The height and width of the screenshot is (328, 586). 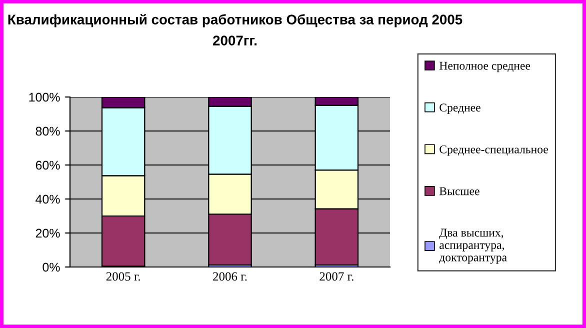 I want to click on y-tick-label: 40%, so click(x=48, y=199).